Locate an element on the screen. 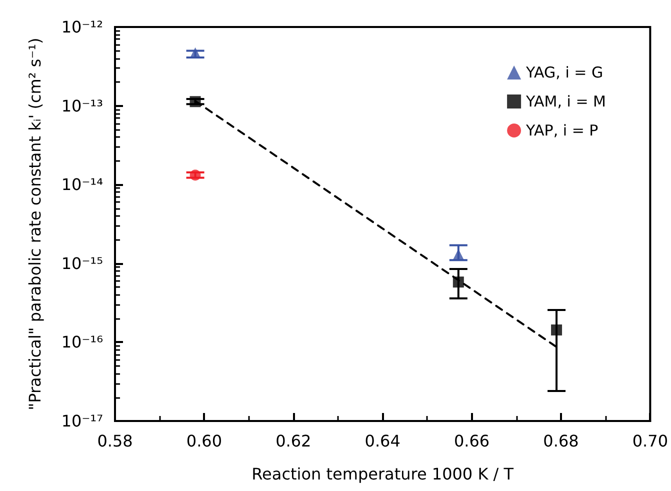  x-tick-label: 0.62 is located at coordinates (294, 441).